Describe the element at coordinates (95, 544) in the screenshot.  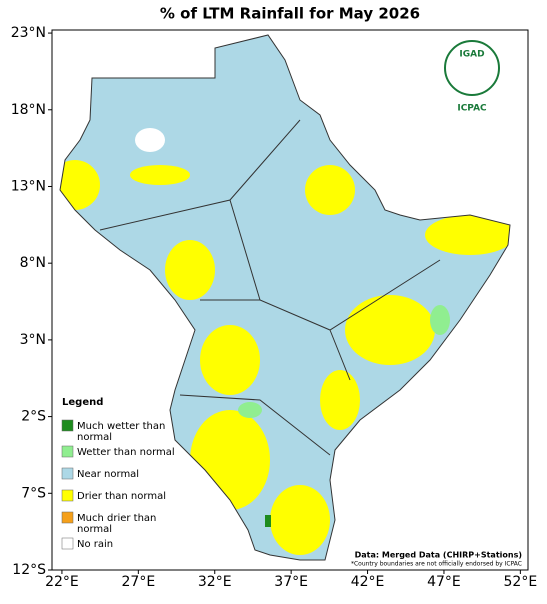
I see `legend-label: No rain` at that location.